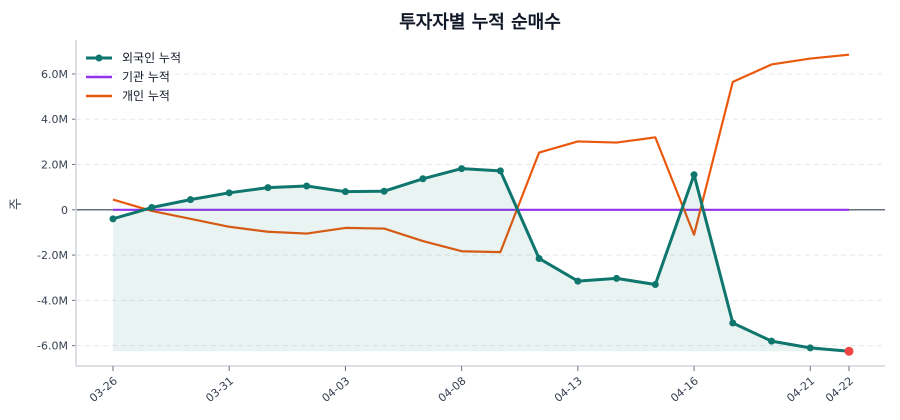 The image size is (900, 420). What do you see at coordinates (151, 58) in the screenshot?
I see `legend-label: 외국인 누적` at bounding box center [151, 58].